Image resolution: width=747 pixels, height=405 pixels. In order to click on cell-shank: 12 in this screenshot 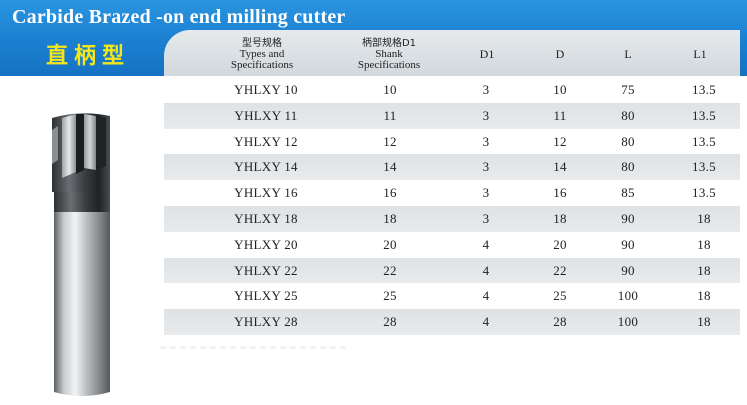, I will do `click(390, 141)`.